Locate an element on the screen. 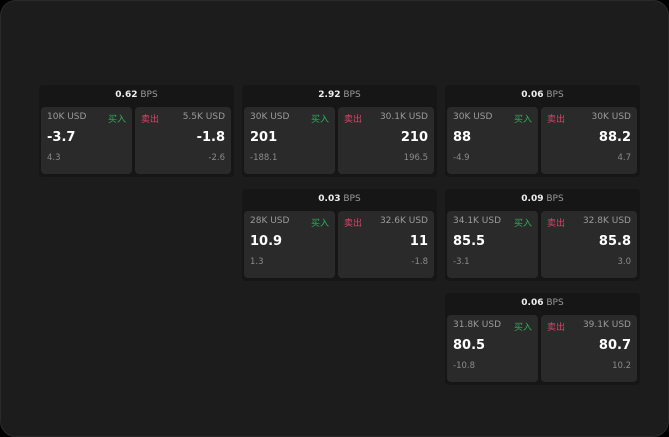 Image resolution: width=669 pixels, height=437 pixels. spread-value: 2.92 is located at coordinates (329, 95).